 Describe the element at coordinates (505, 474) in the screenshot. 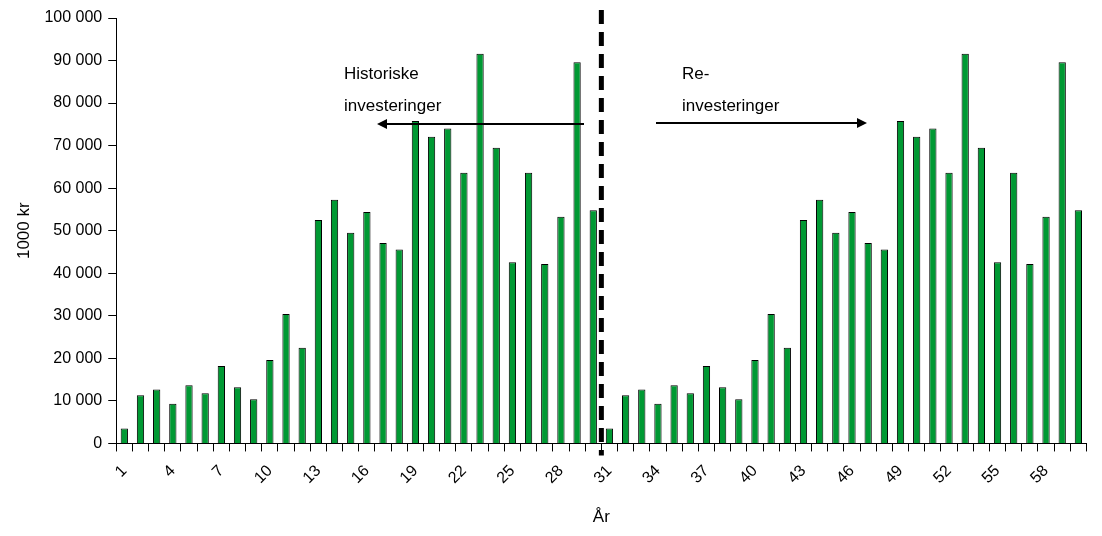

I see `x-tick-label: 25` at that location.